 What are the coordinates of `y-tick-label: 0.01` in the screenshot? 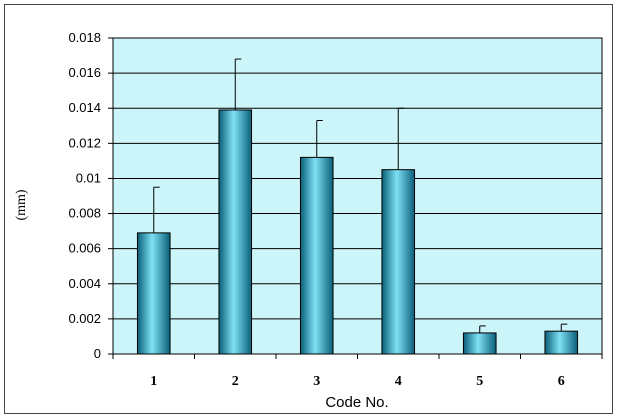 It's located at (88, 177).